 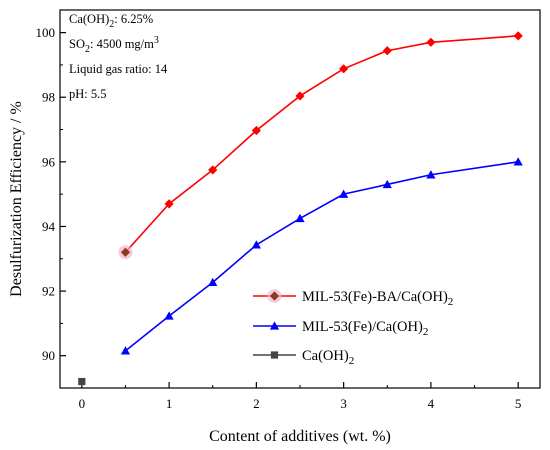 What do you see at coordinates (49, 226) in the screenshot?
I see `y-tick-label: 94` at bounding box center [49, 226].